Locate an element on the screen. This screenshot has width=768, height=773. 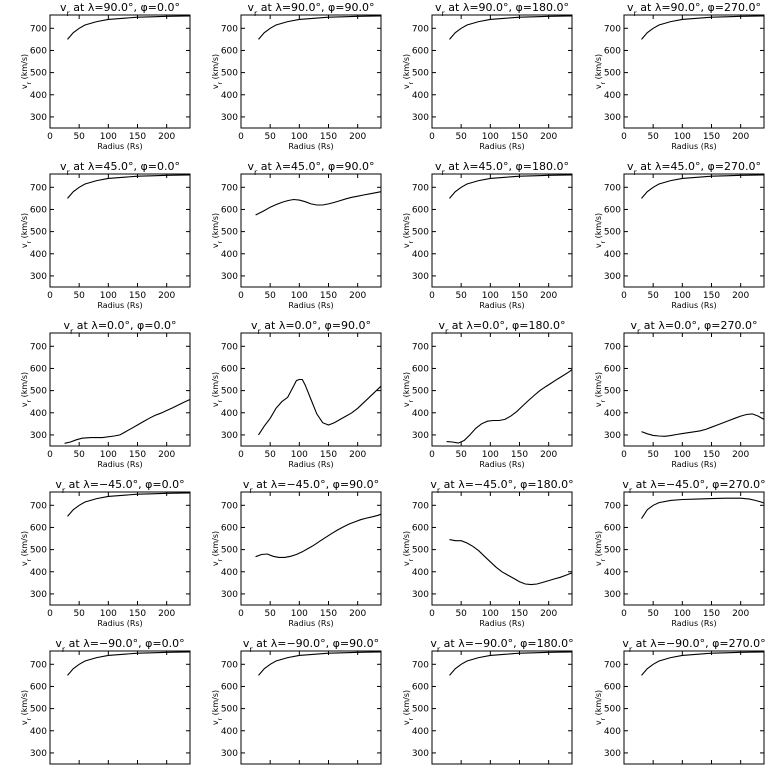
chart-title: vr at λ=90.0°, φ=0.0° is located at coordinates (120, 9).